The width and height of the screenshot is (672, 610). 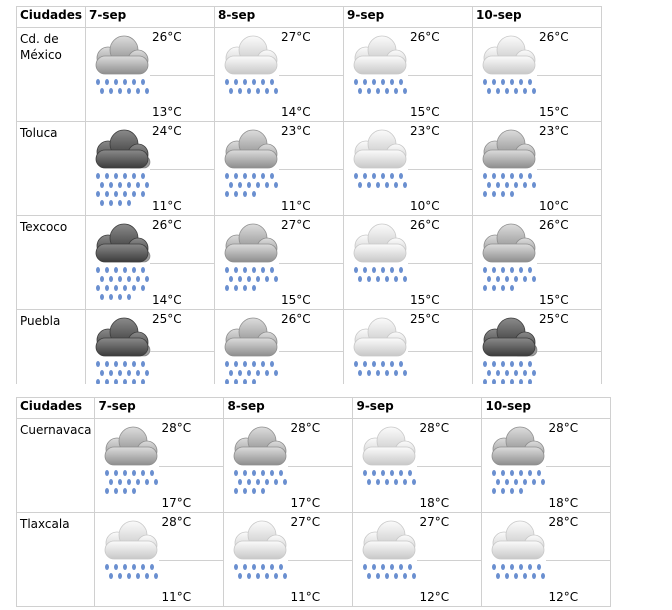 I want to click on temperature-cell: 26°C10°C, so click(x=312, y=353).